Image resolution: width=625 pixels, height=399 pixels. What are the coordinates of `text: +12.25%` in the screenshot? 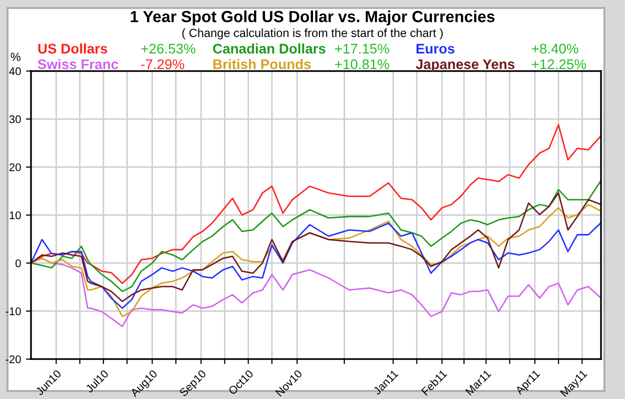 It's located at (559, 64).